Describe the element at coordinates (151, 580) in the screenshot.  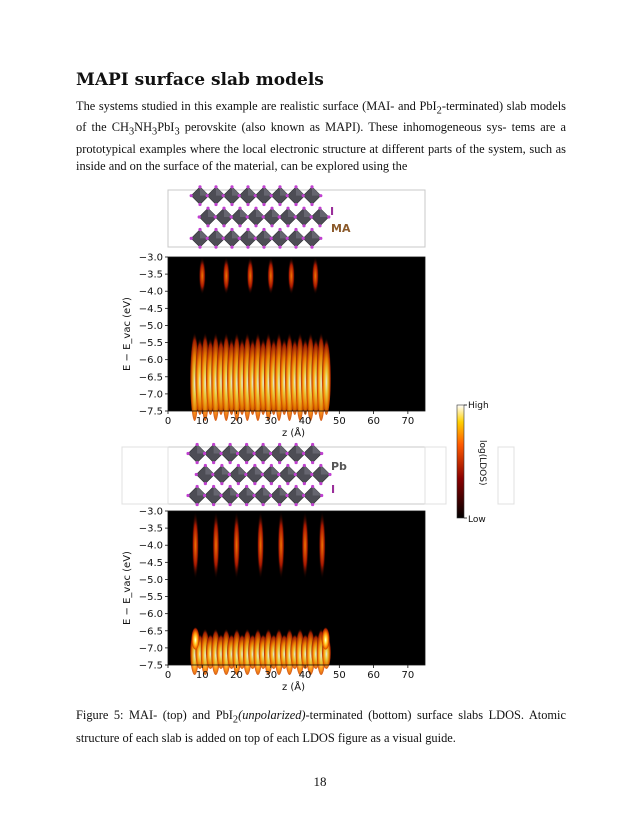
I see `bottom-ytick-label: −5.0` at that location.